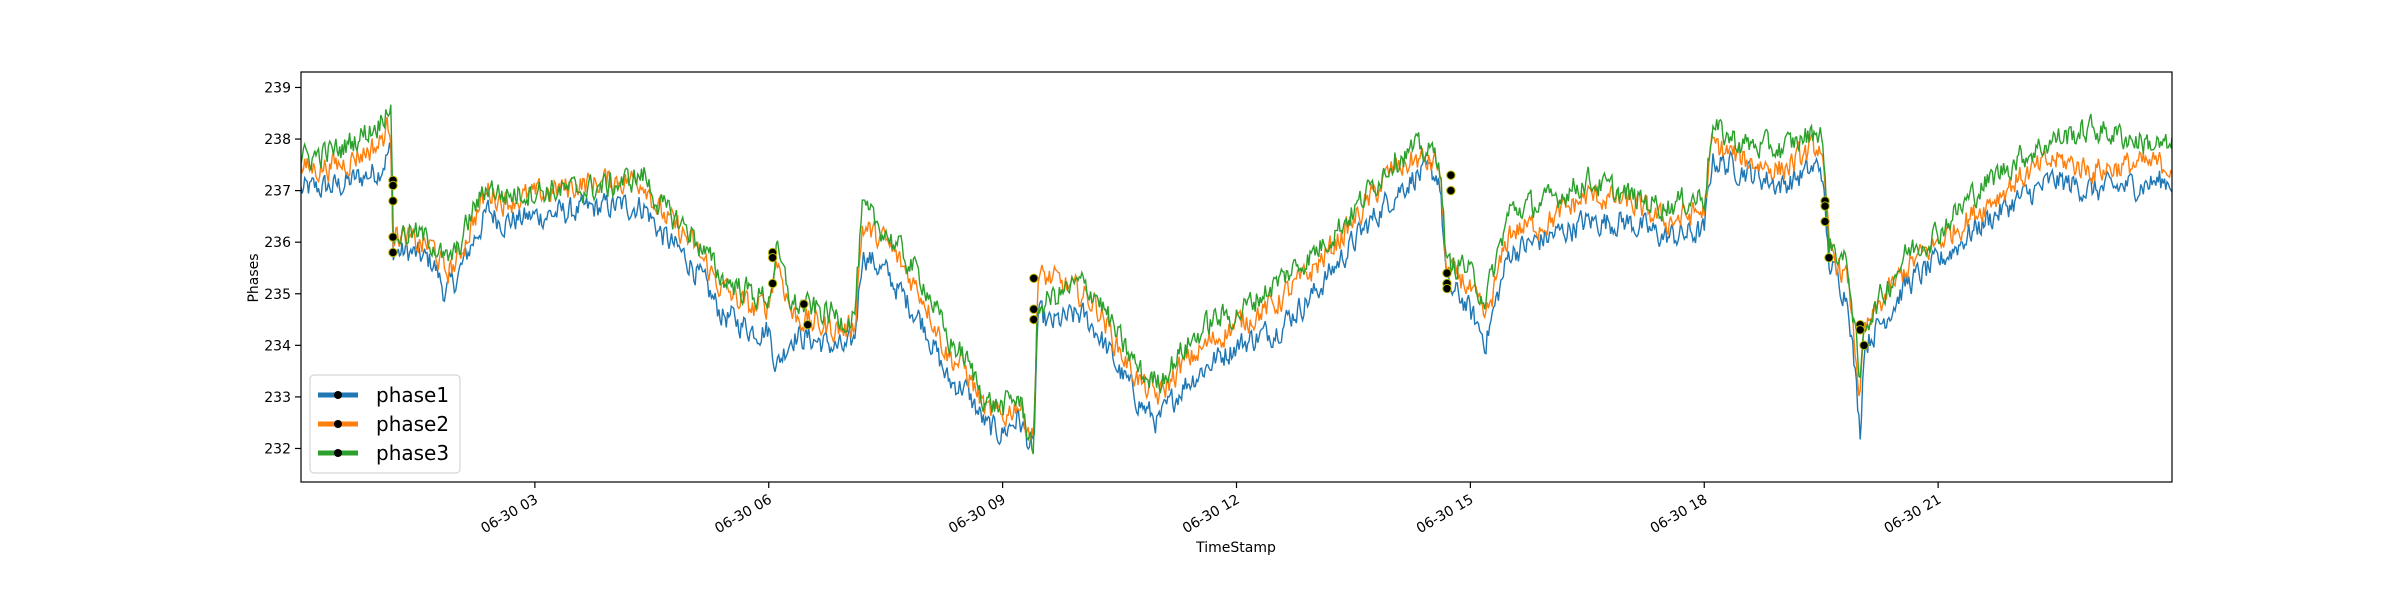 The height and width of the screenshot is (600, 2400). Describe the element at coordinates (412, 424) in the screenshot. I see `legend-label-phase2: phase2` at that location.